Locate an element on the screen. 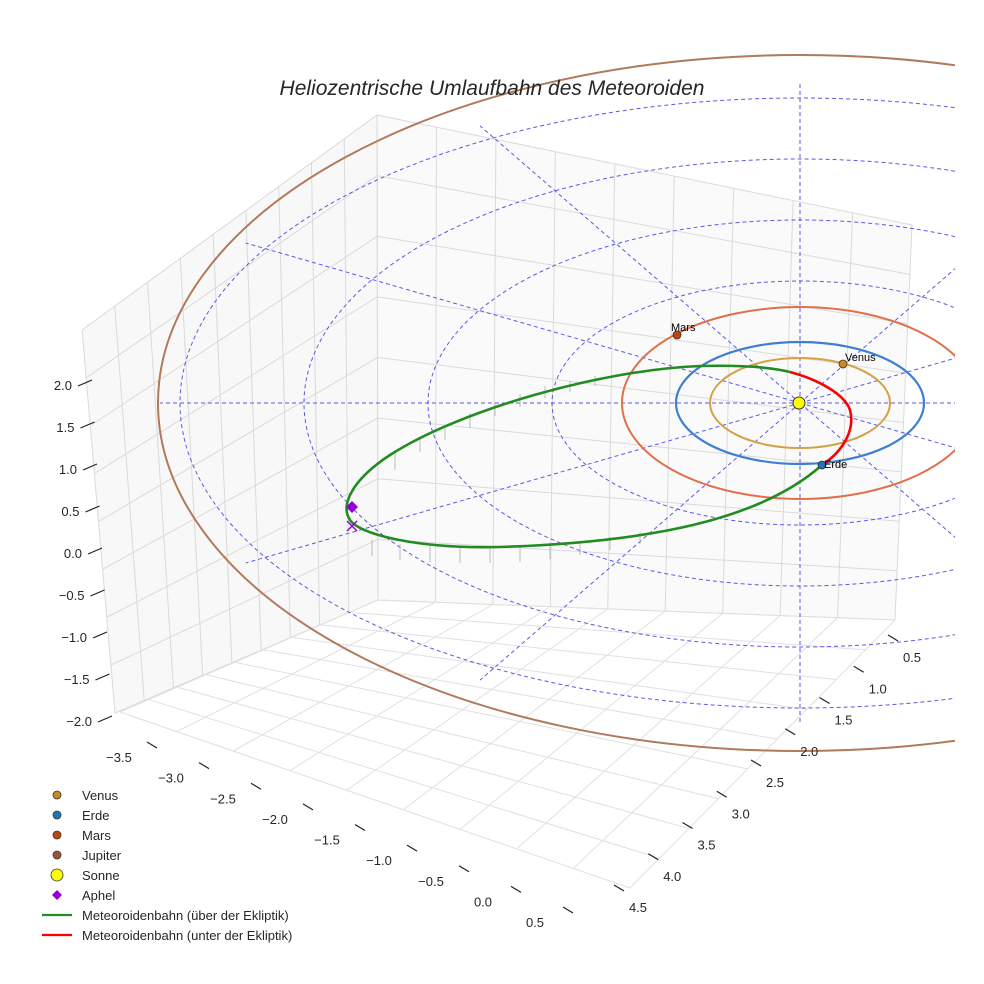  venus-label: Venus is located at coordinates (860, 358).